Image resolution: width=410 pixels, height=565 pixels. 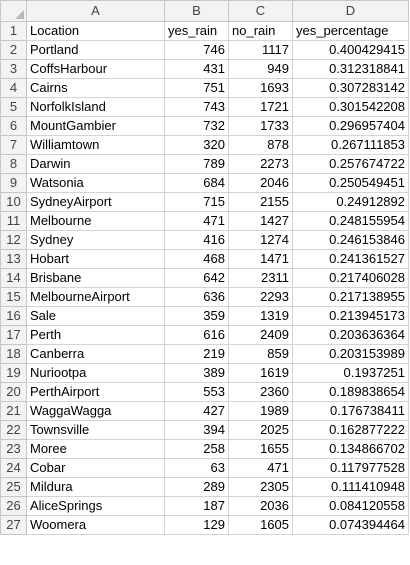 I want to click on row-header: 17, so click(x=13, y=335).